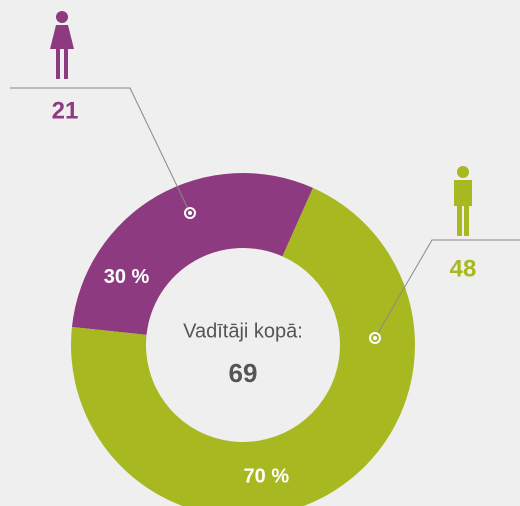  What do you see at coordinates (243, 373) in the screenshot?
I see `total: 69` at bounding box center [243, 373].